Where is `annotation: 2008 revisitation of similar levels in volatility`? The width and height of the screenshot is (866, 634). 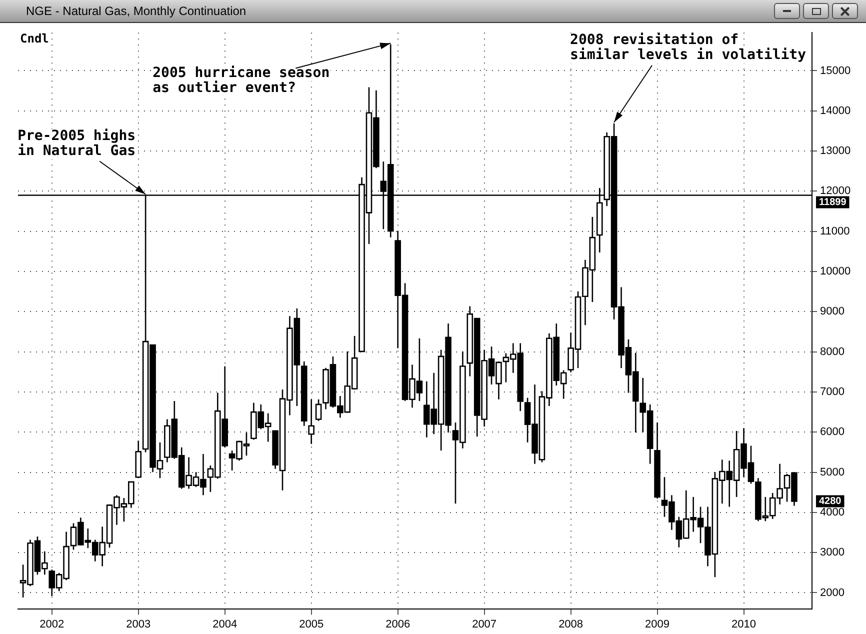 annotation: 2008 revisitation of similar levels in volatility is located at coordinates (688, 47).